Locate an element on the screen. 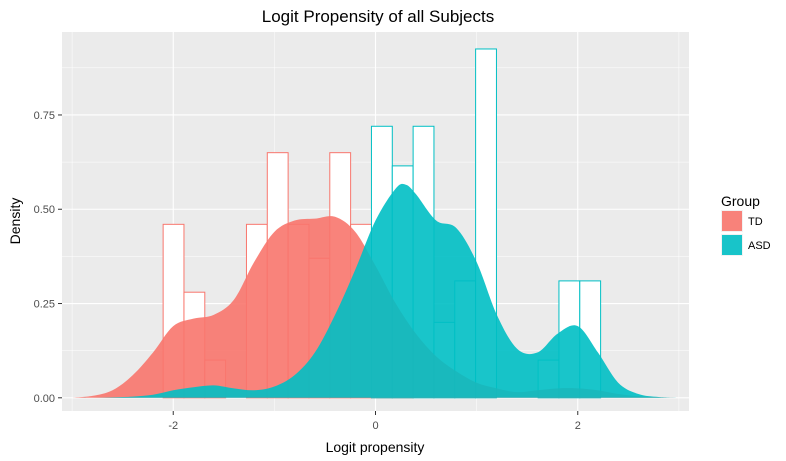 This screenshot has width=786, height=461. y-tick-label: 0.25 is located at coordinates (44, 305).